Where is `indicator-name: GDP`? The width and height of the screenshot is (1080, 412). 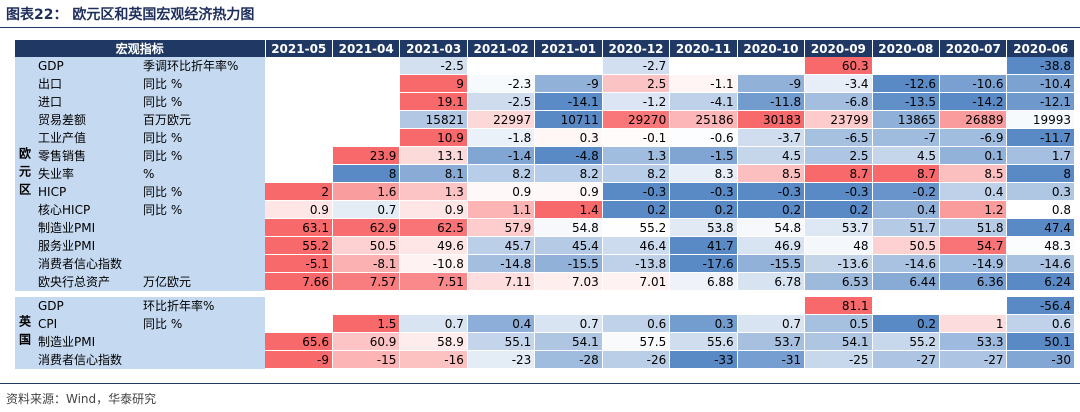
indicator-name: GDP is located at coordinates (87, 306).